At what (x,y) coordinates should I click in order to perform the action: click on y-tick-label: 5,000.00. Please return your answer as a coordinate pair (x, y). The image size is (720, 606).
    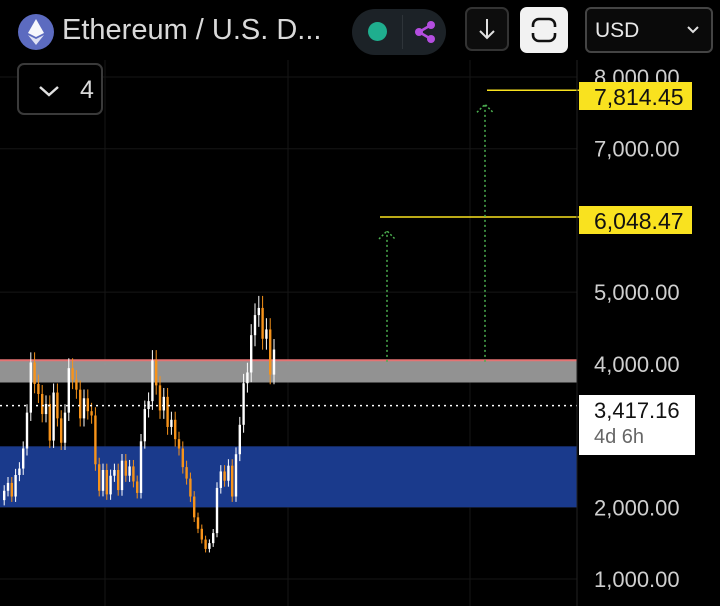
    Looking at the image, I should click on (637, 292).